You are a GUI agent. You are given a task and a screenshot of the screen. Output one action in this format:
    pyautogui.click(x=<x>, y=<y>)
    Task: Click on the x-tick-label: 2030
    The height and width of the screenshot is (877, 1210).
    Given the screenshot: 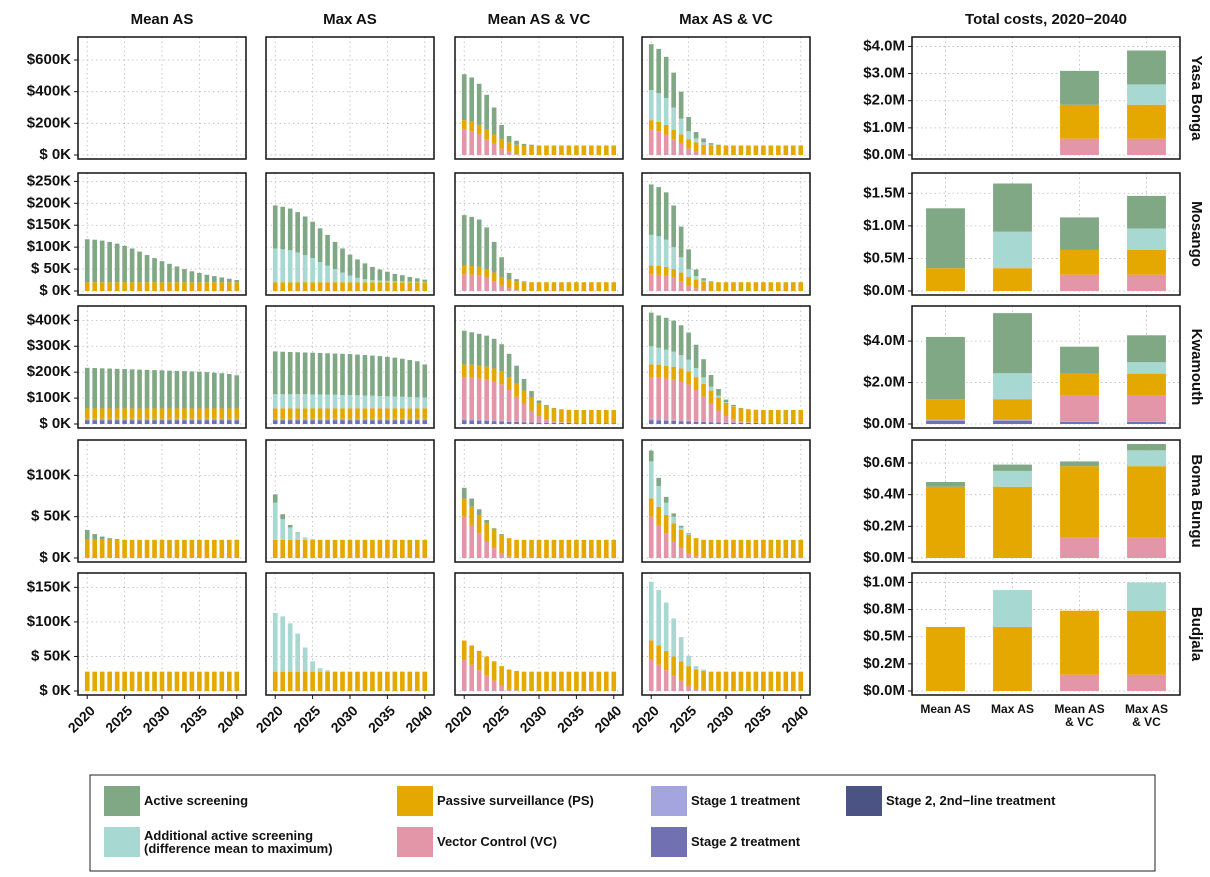 What is the action you would take?
    pyautogui.click(x=532, y=718)
    